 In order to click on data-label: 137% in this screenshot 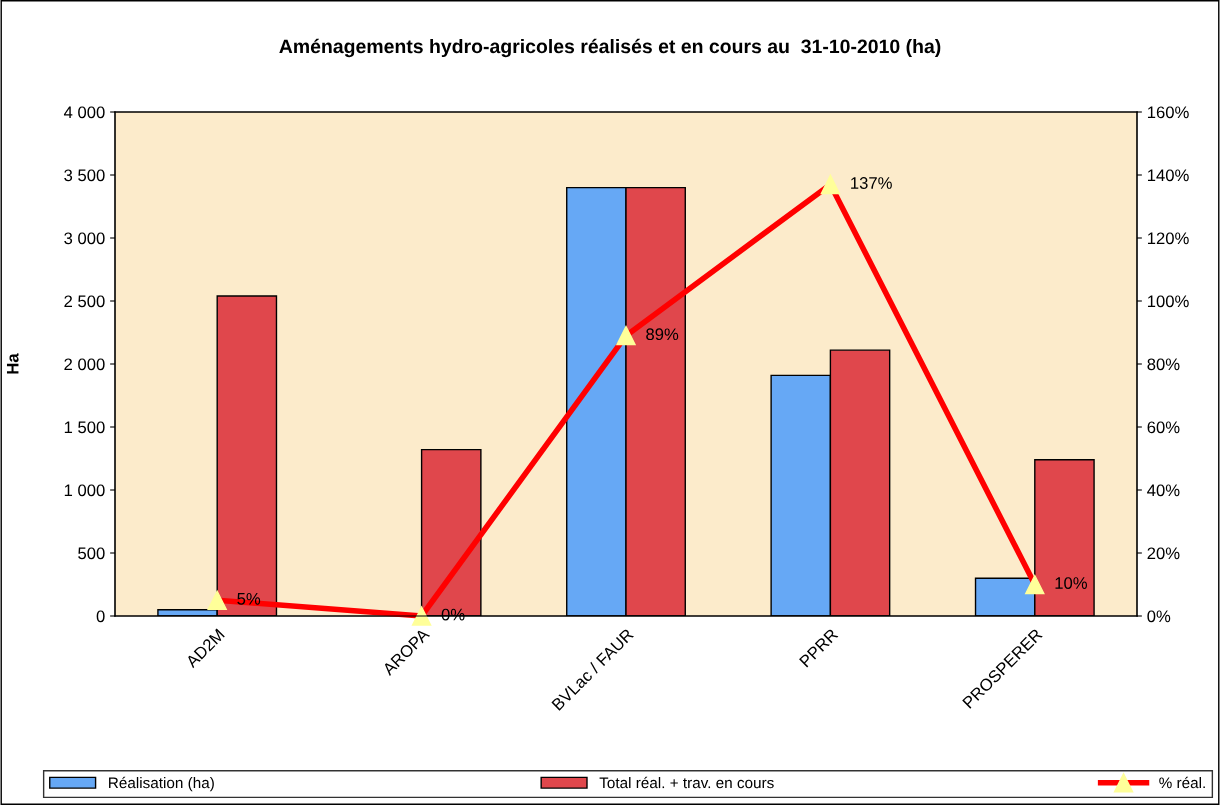, I will do `click(871, 183)`.